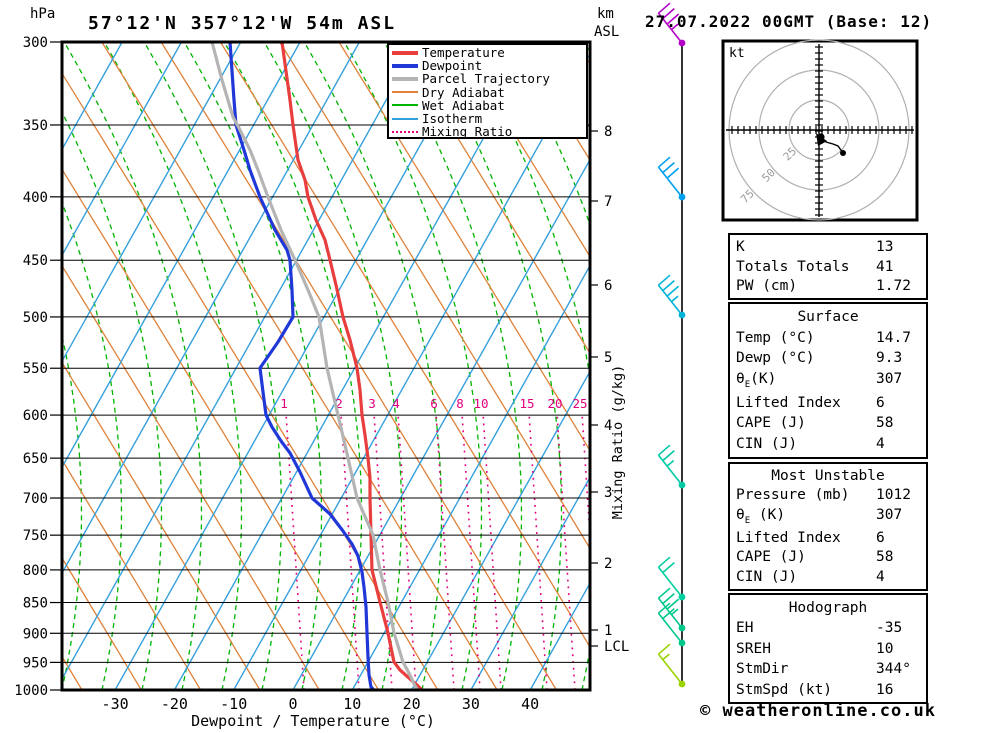 The width and height of the screenshot is (1000, 733). I want to click on pressure-tick-label: 450, so click(35, 261).